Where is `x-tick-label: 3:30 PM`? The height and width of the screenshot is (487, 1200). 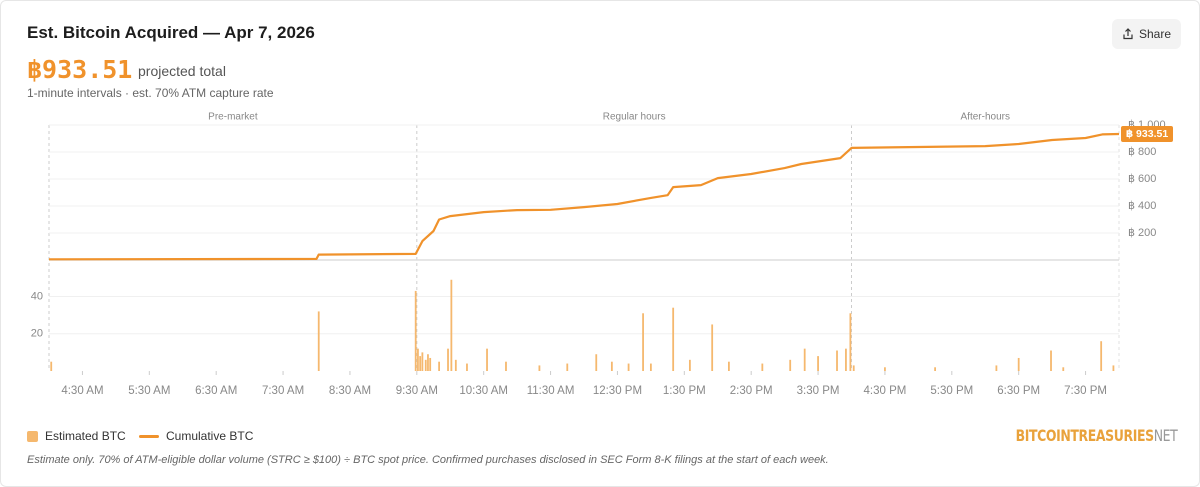 x-tick-label: 3:30 PM is located at coordinates (818, 391).